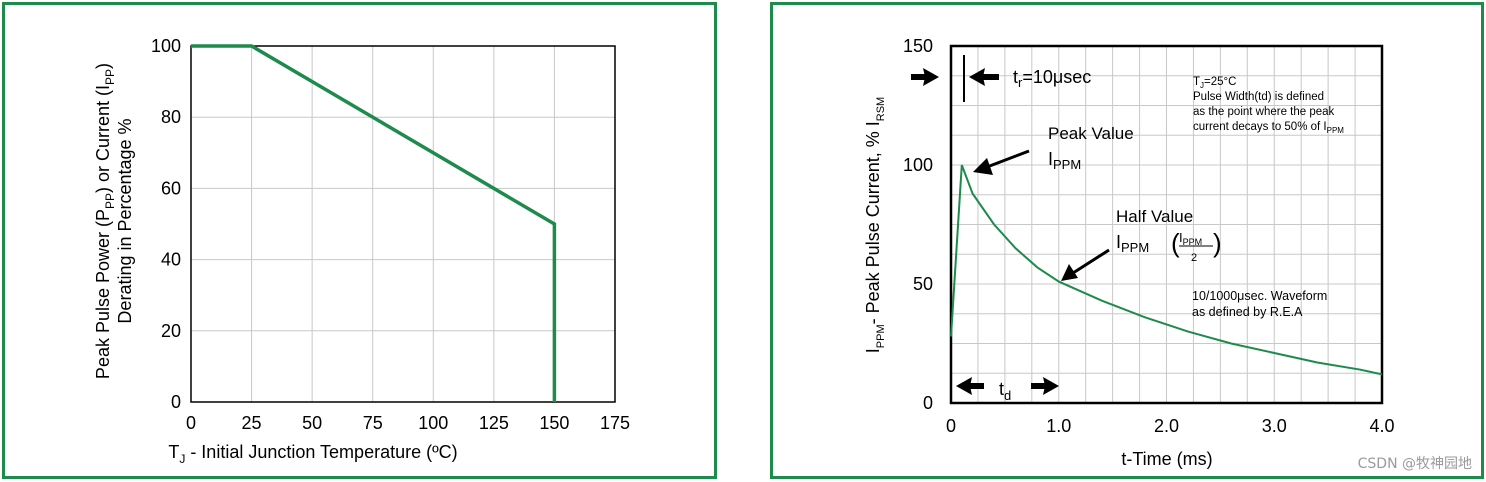  Describe the element at coordinates (1064, 160) in the screenshot. I see `peak-value-symbol: IPPM` at that location.